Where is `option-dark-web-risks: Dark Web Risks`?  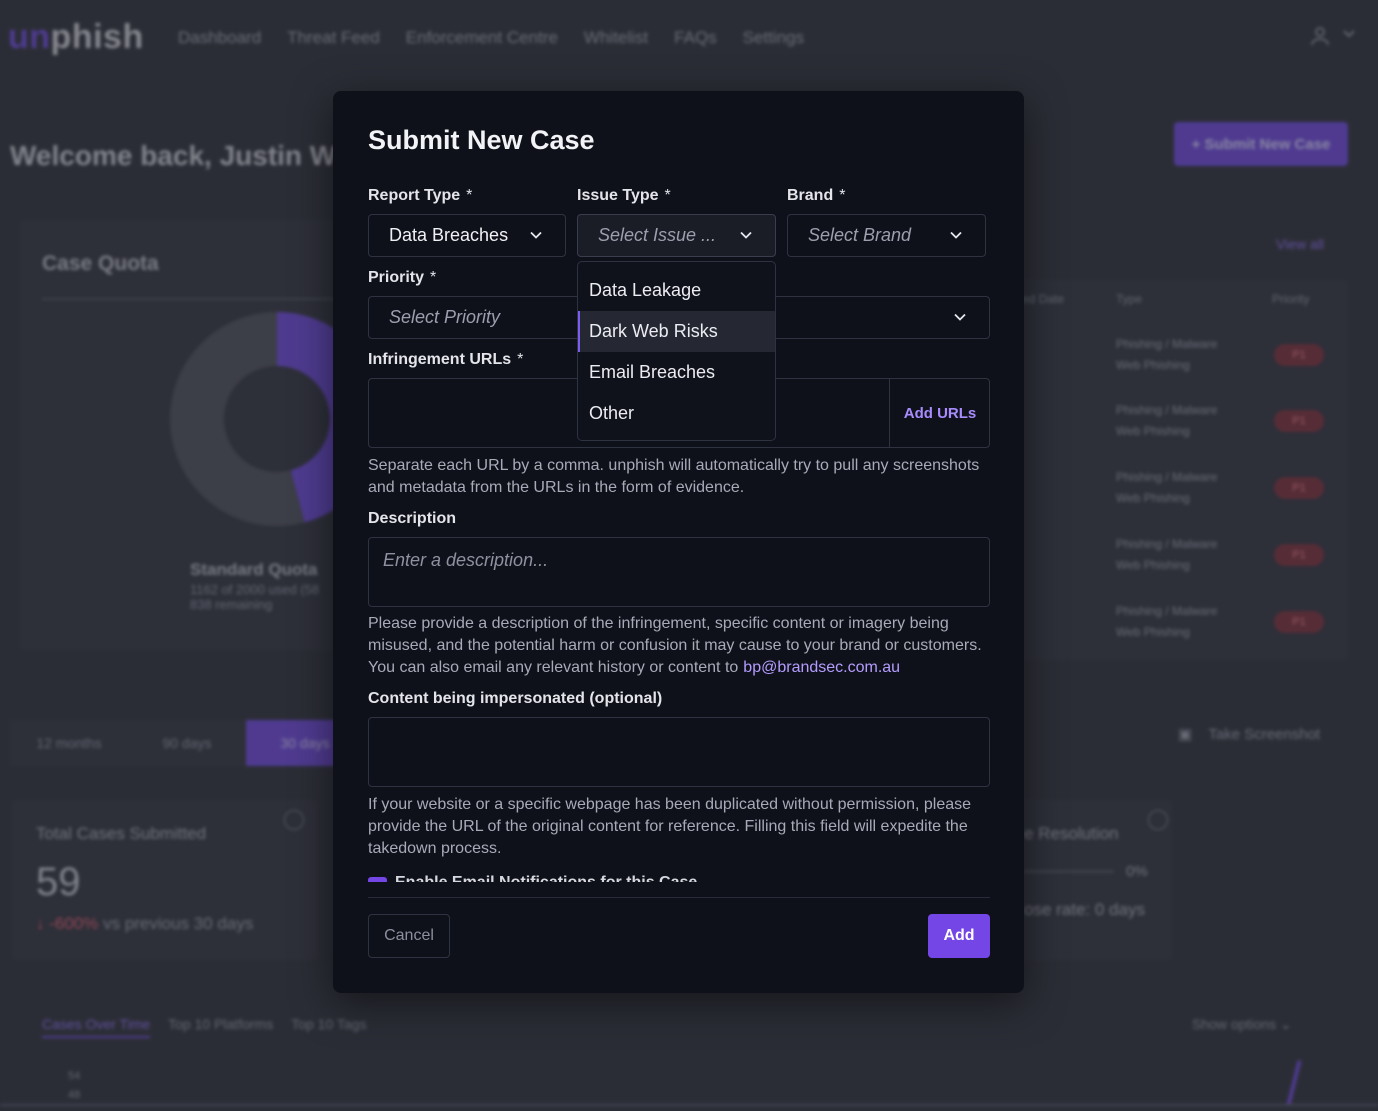 option-dark-web-risks: Dark Web Risks is located at coordinates (676, 331).